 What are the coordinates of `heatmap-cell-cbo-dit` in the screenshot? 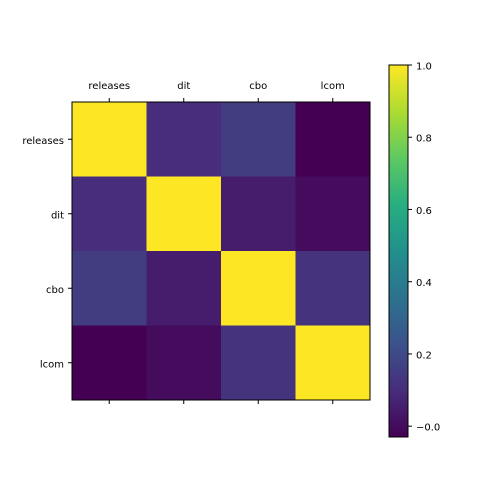 It's located at (184, 288).